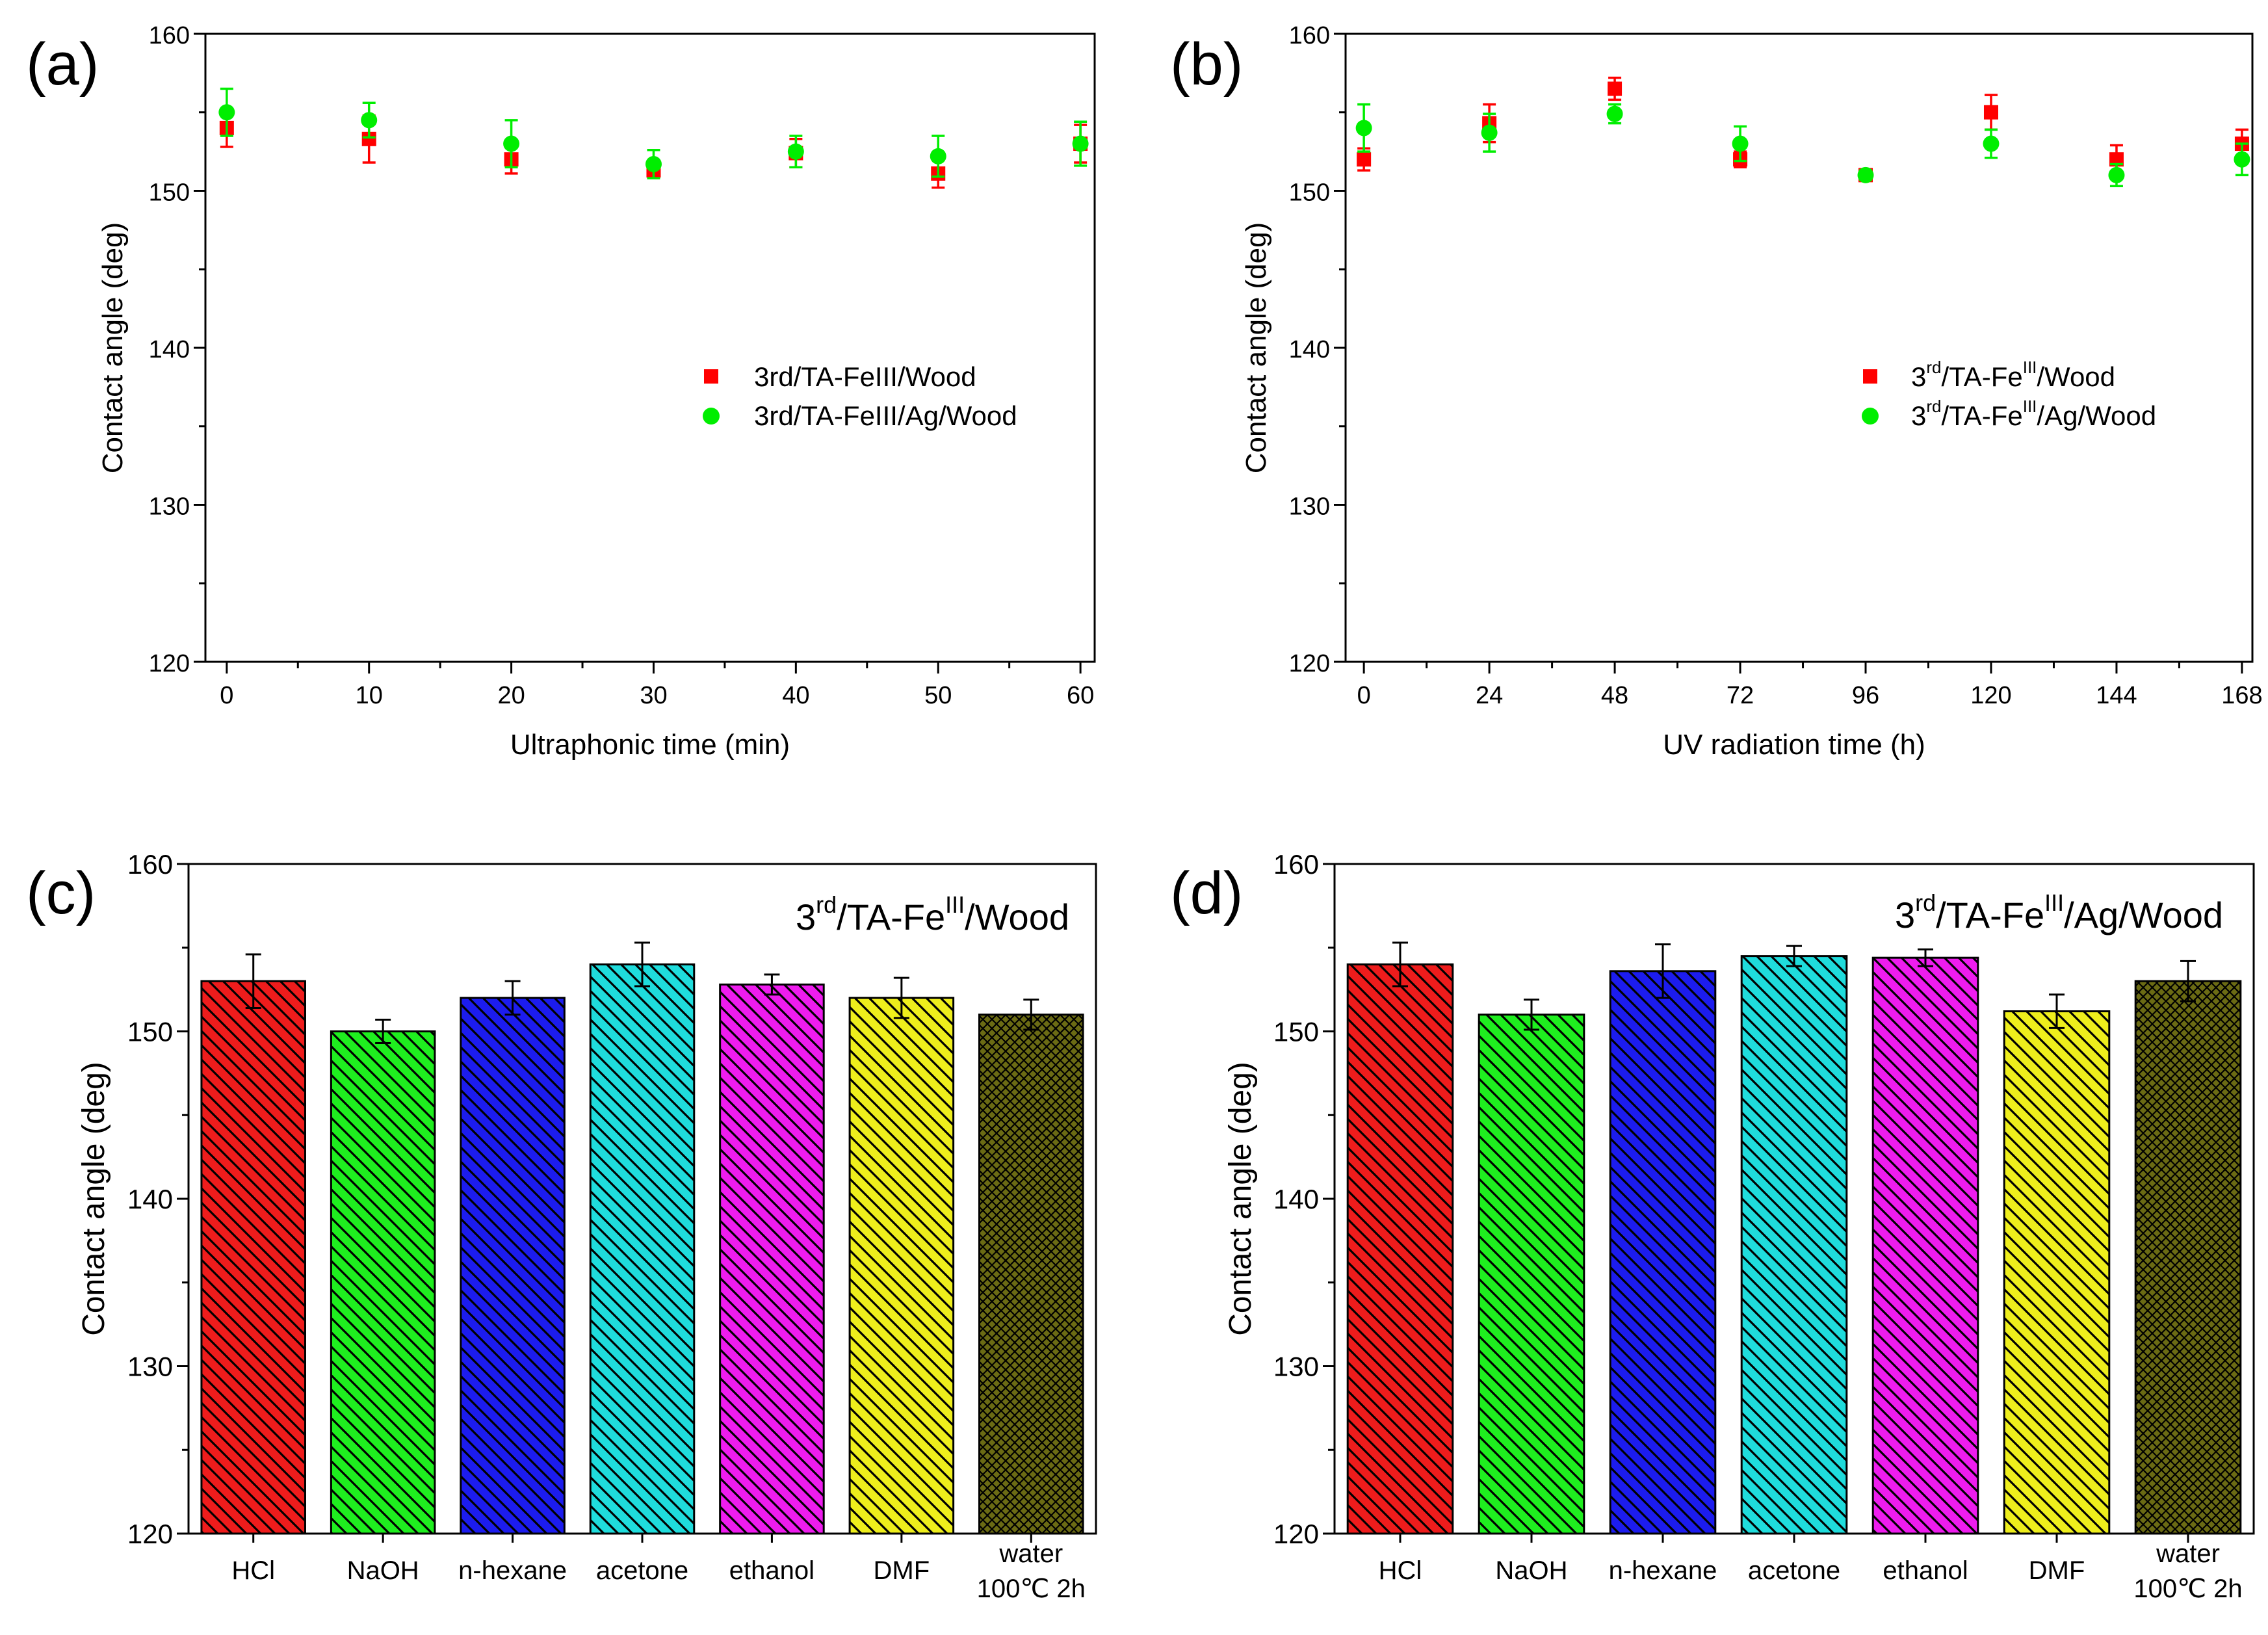 This screenshot has width=2268, height=1635. Describe the element at coordinates (2059, 912) in the screenshot. I see `chart-title: 3rd/TA-FeIII/Ag/Wood` at that location.